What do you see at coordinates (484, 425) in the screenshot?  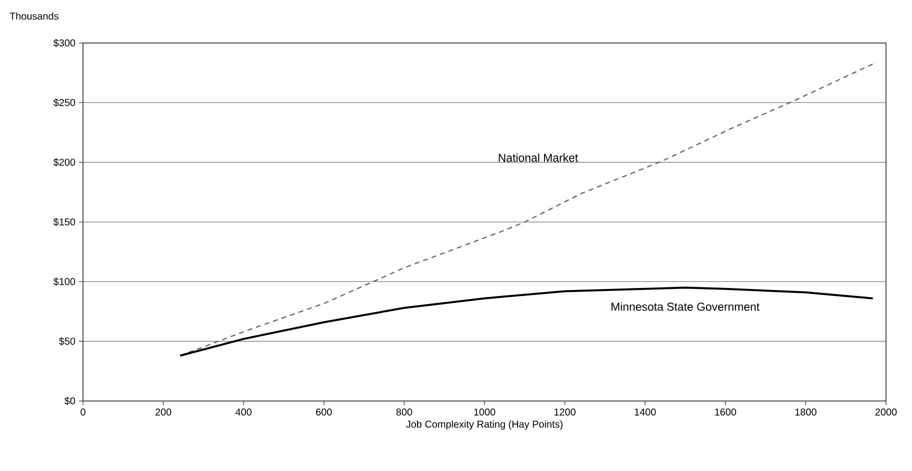 I see `x-axis-title: Job Complexity Rating (Hay Points)` at bounding box center [484, 425].